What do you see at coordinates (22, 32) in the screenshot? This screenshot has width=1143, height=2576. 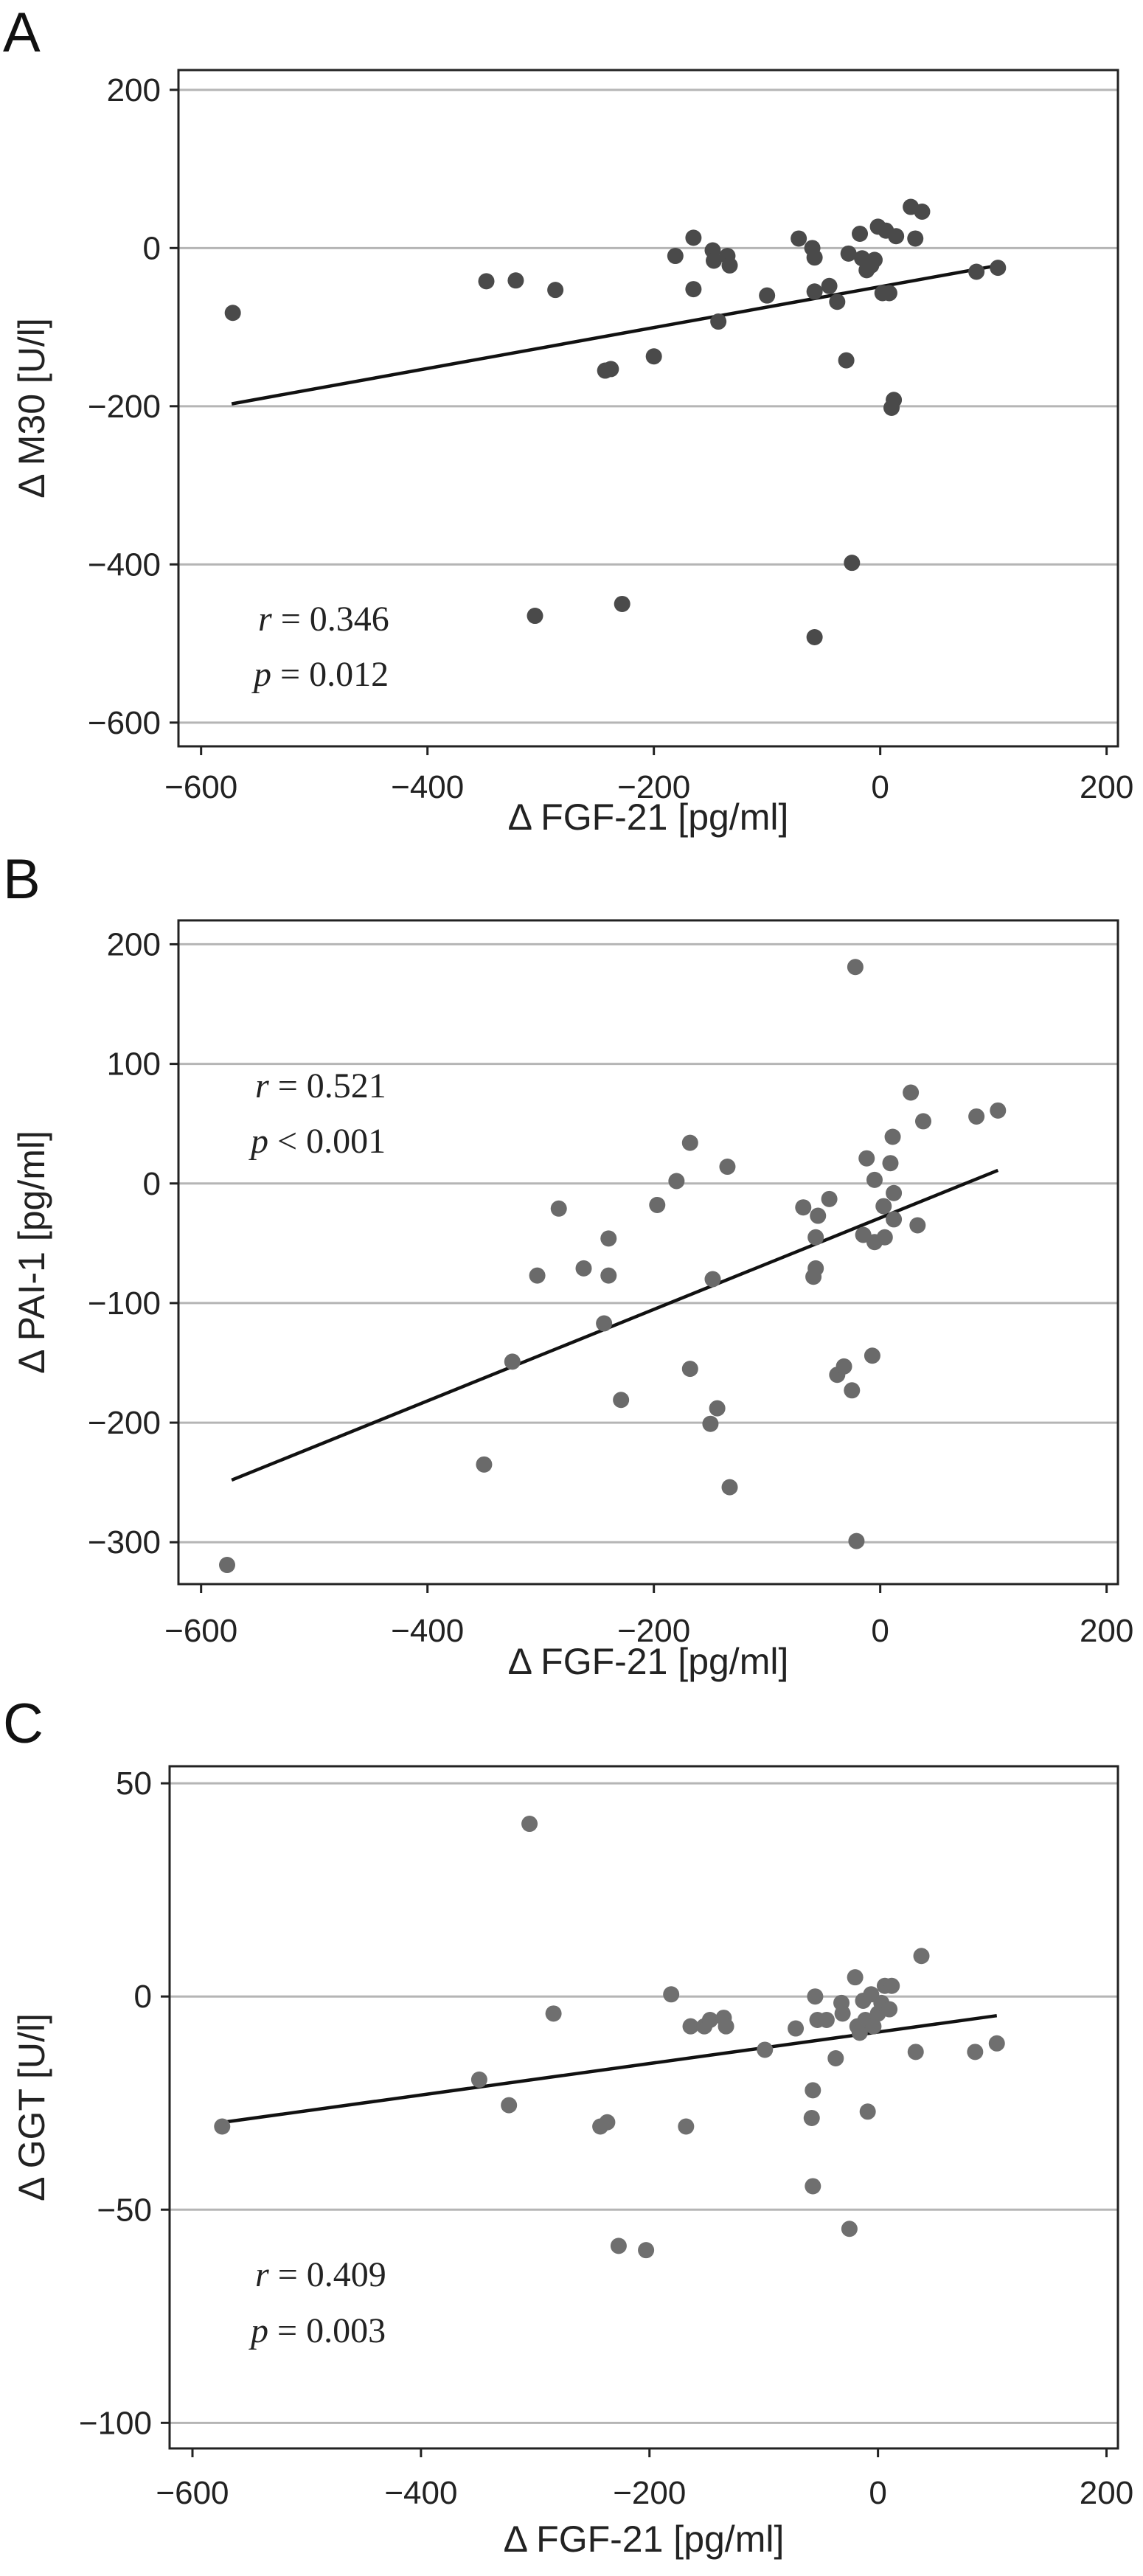 I see `panel-letter-a: A` at bounding box center [22, 32].